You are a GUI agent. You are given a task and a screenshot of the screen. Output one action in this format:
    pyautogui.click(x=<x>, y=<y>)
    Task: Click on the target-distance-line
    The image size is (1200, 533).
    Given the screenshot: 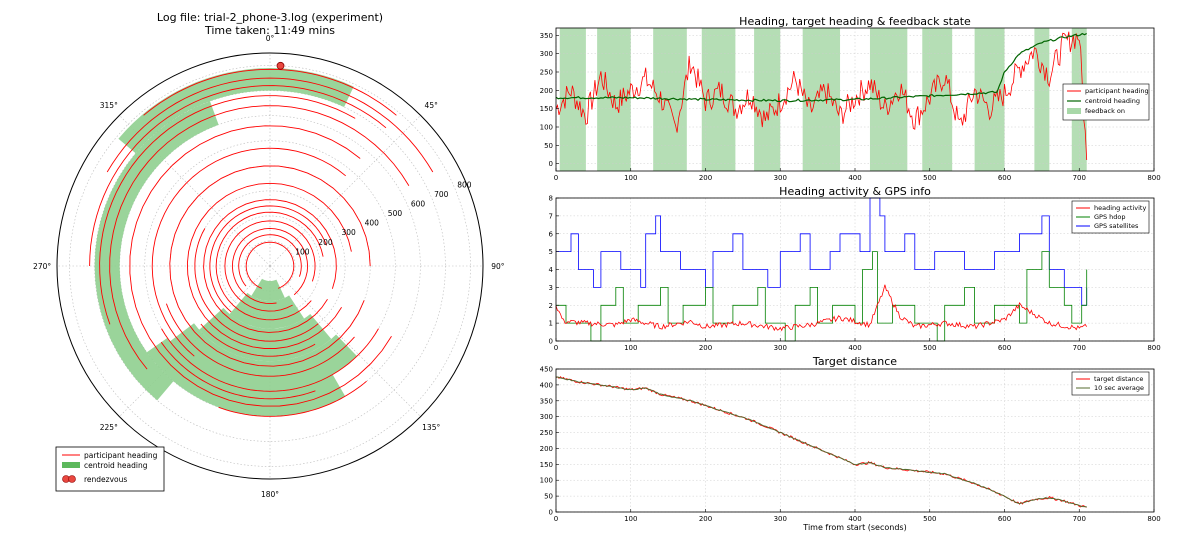 What is the action you would take?
    pyautogui.click(x=821, y=442)
    